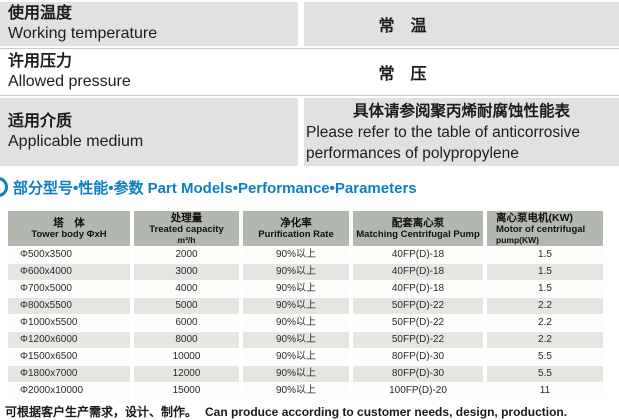  What do you see at coordinates (69, 323) in the screenshot?
I see `table-cell: Φ1000x5500` at bounding box center [69, 323].